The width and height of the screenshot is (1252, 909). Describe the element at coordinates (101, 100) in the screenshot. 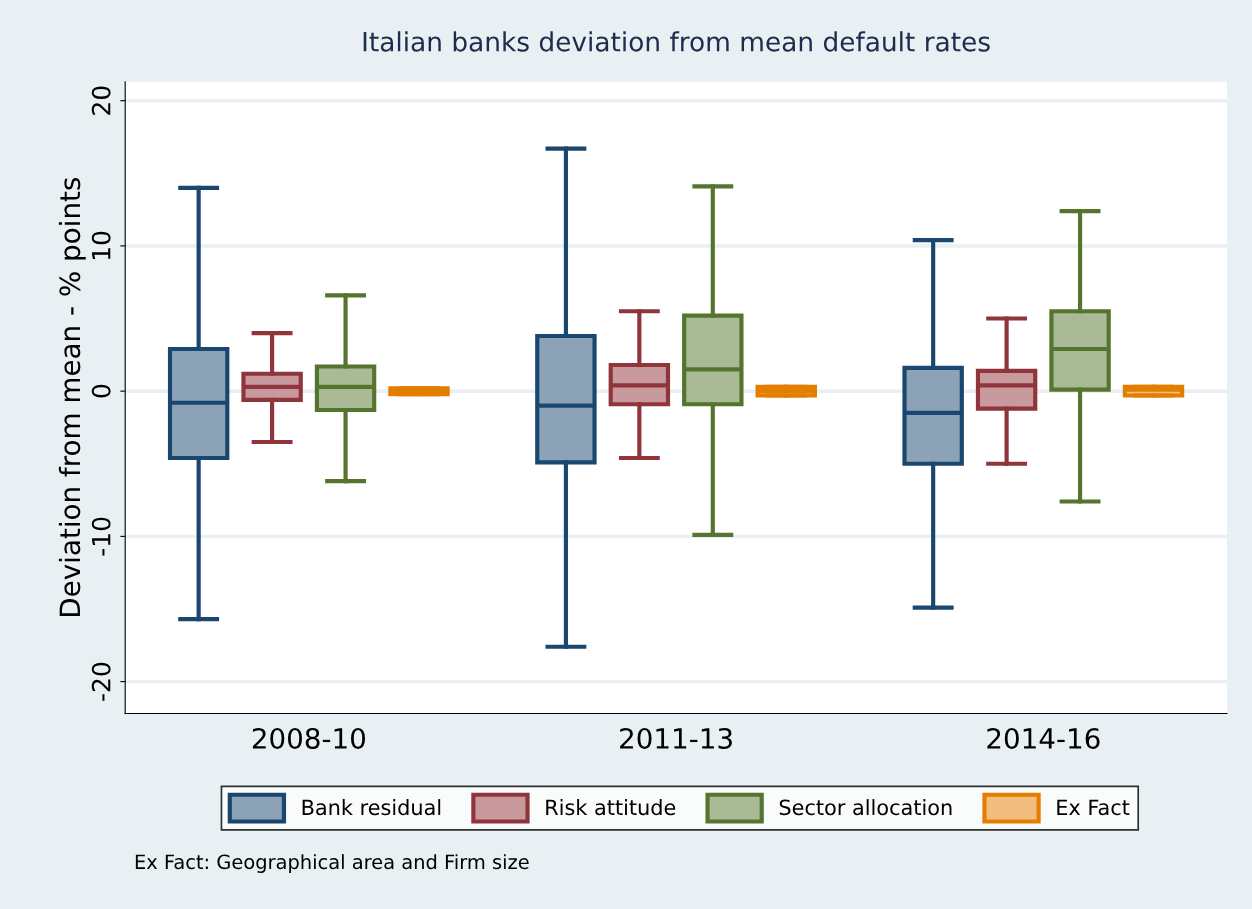

I see `y-tick-label: 20` at that location.